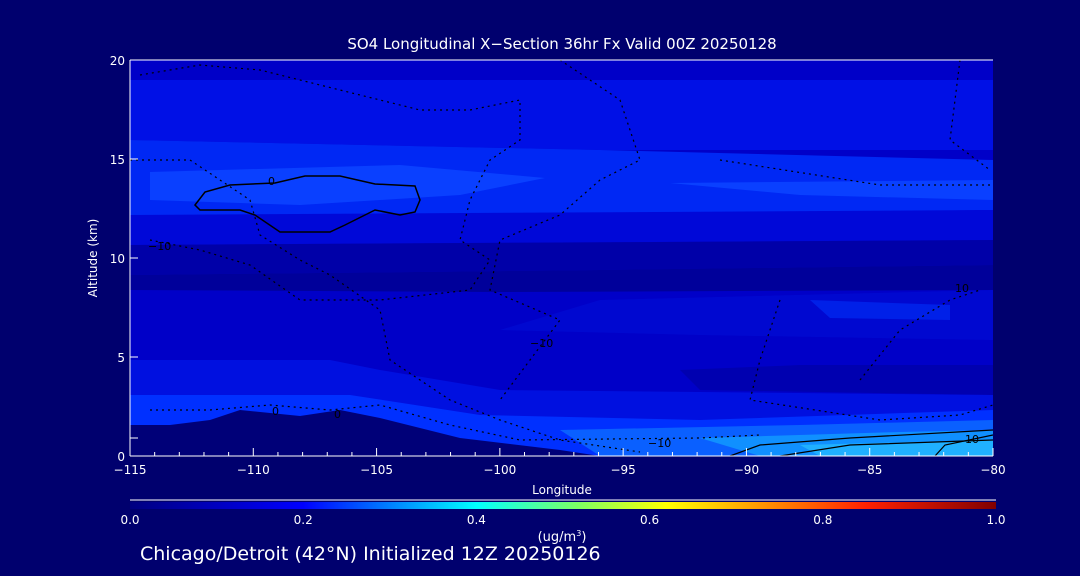 The height and width of the screenshot is (576, 1080). Describe the element at coordinates (303, 520) in the screenshot. I see `colorbar-tick-label: 0.2` at that location.